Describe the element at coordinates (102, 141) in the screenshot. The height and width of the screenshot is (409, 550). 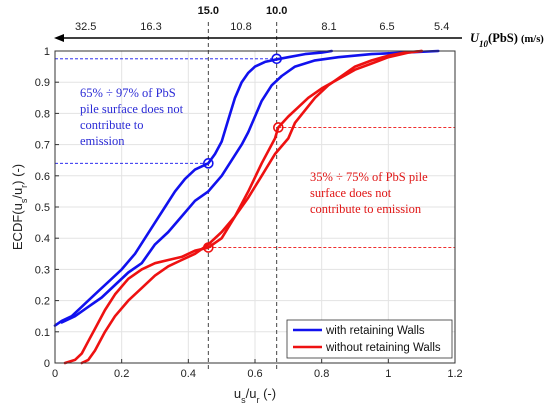
I see `annotation-0-line-3: emission` at that location.